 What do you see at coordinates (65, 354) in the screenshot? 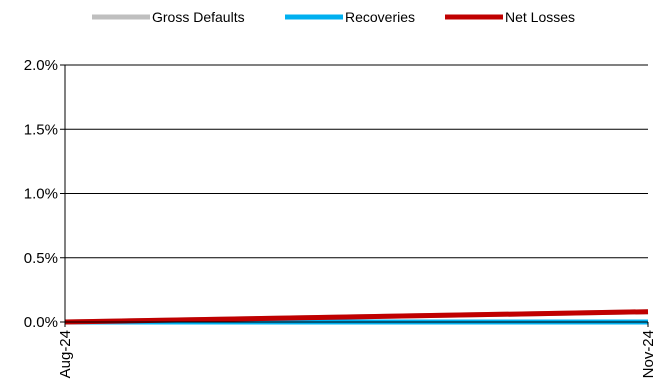
I see `x-tick-label: Aug-24` at bounding box center [65, 354].